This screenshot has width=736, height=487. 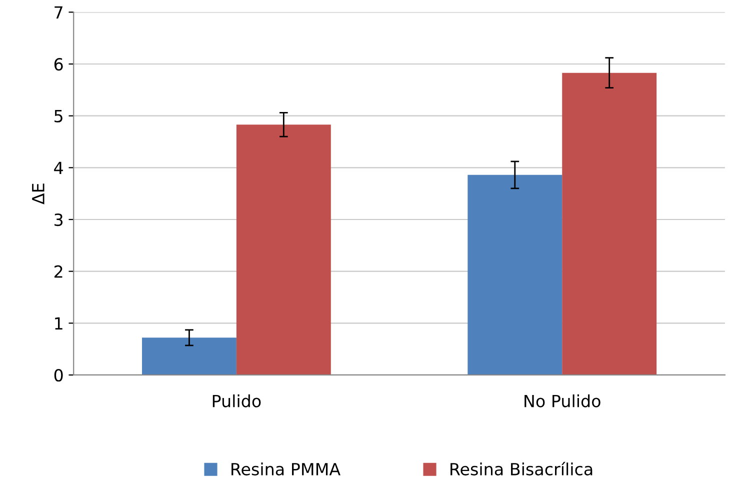 I want to click on y-tick-label: 4, so click(x=58, y=168).